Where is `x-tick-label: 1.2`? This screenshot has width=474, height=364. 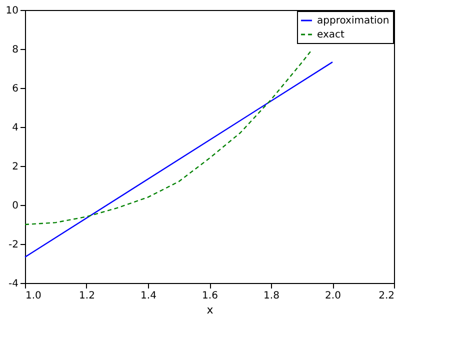
x-tick-label: 1.2 is located at coordinates (87, 296).